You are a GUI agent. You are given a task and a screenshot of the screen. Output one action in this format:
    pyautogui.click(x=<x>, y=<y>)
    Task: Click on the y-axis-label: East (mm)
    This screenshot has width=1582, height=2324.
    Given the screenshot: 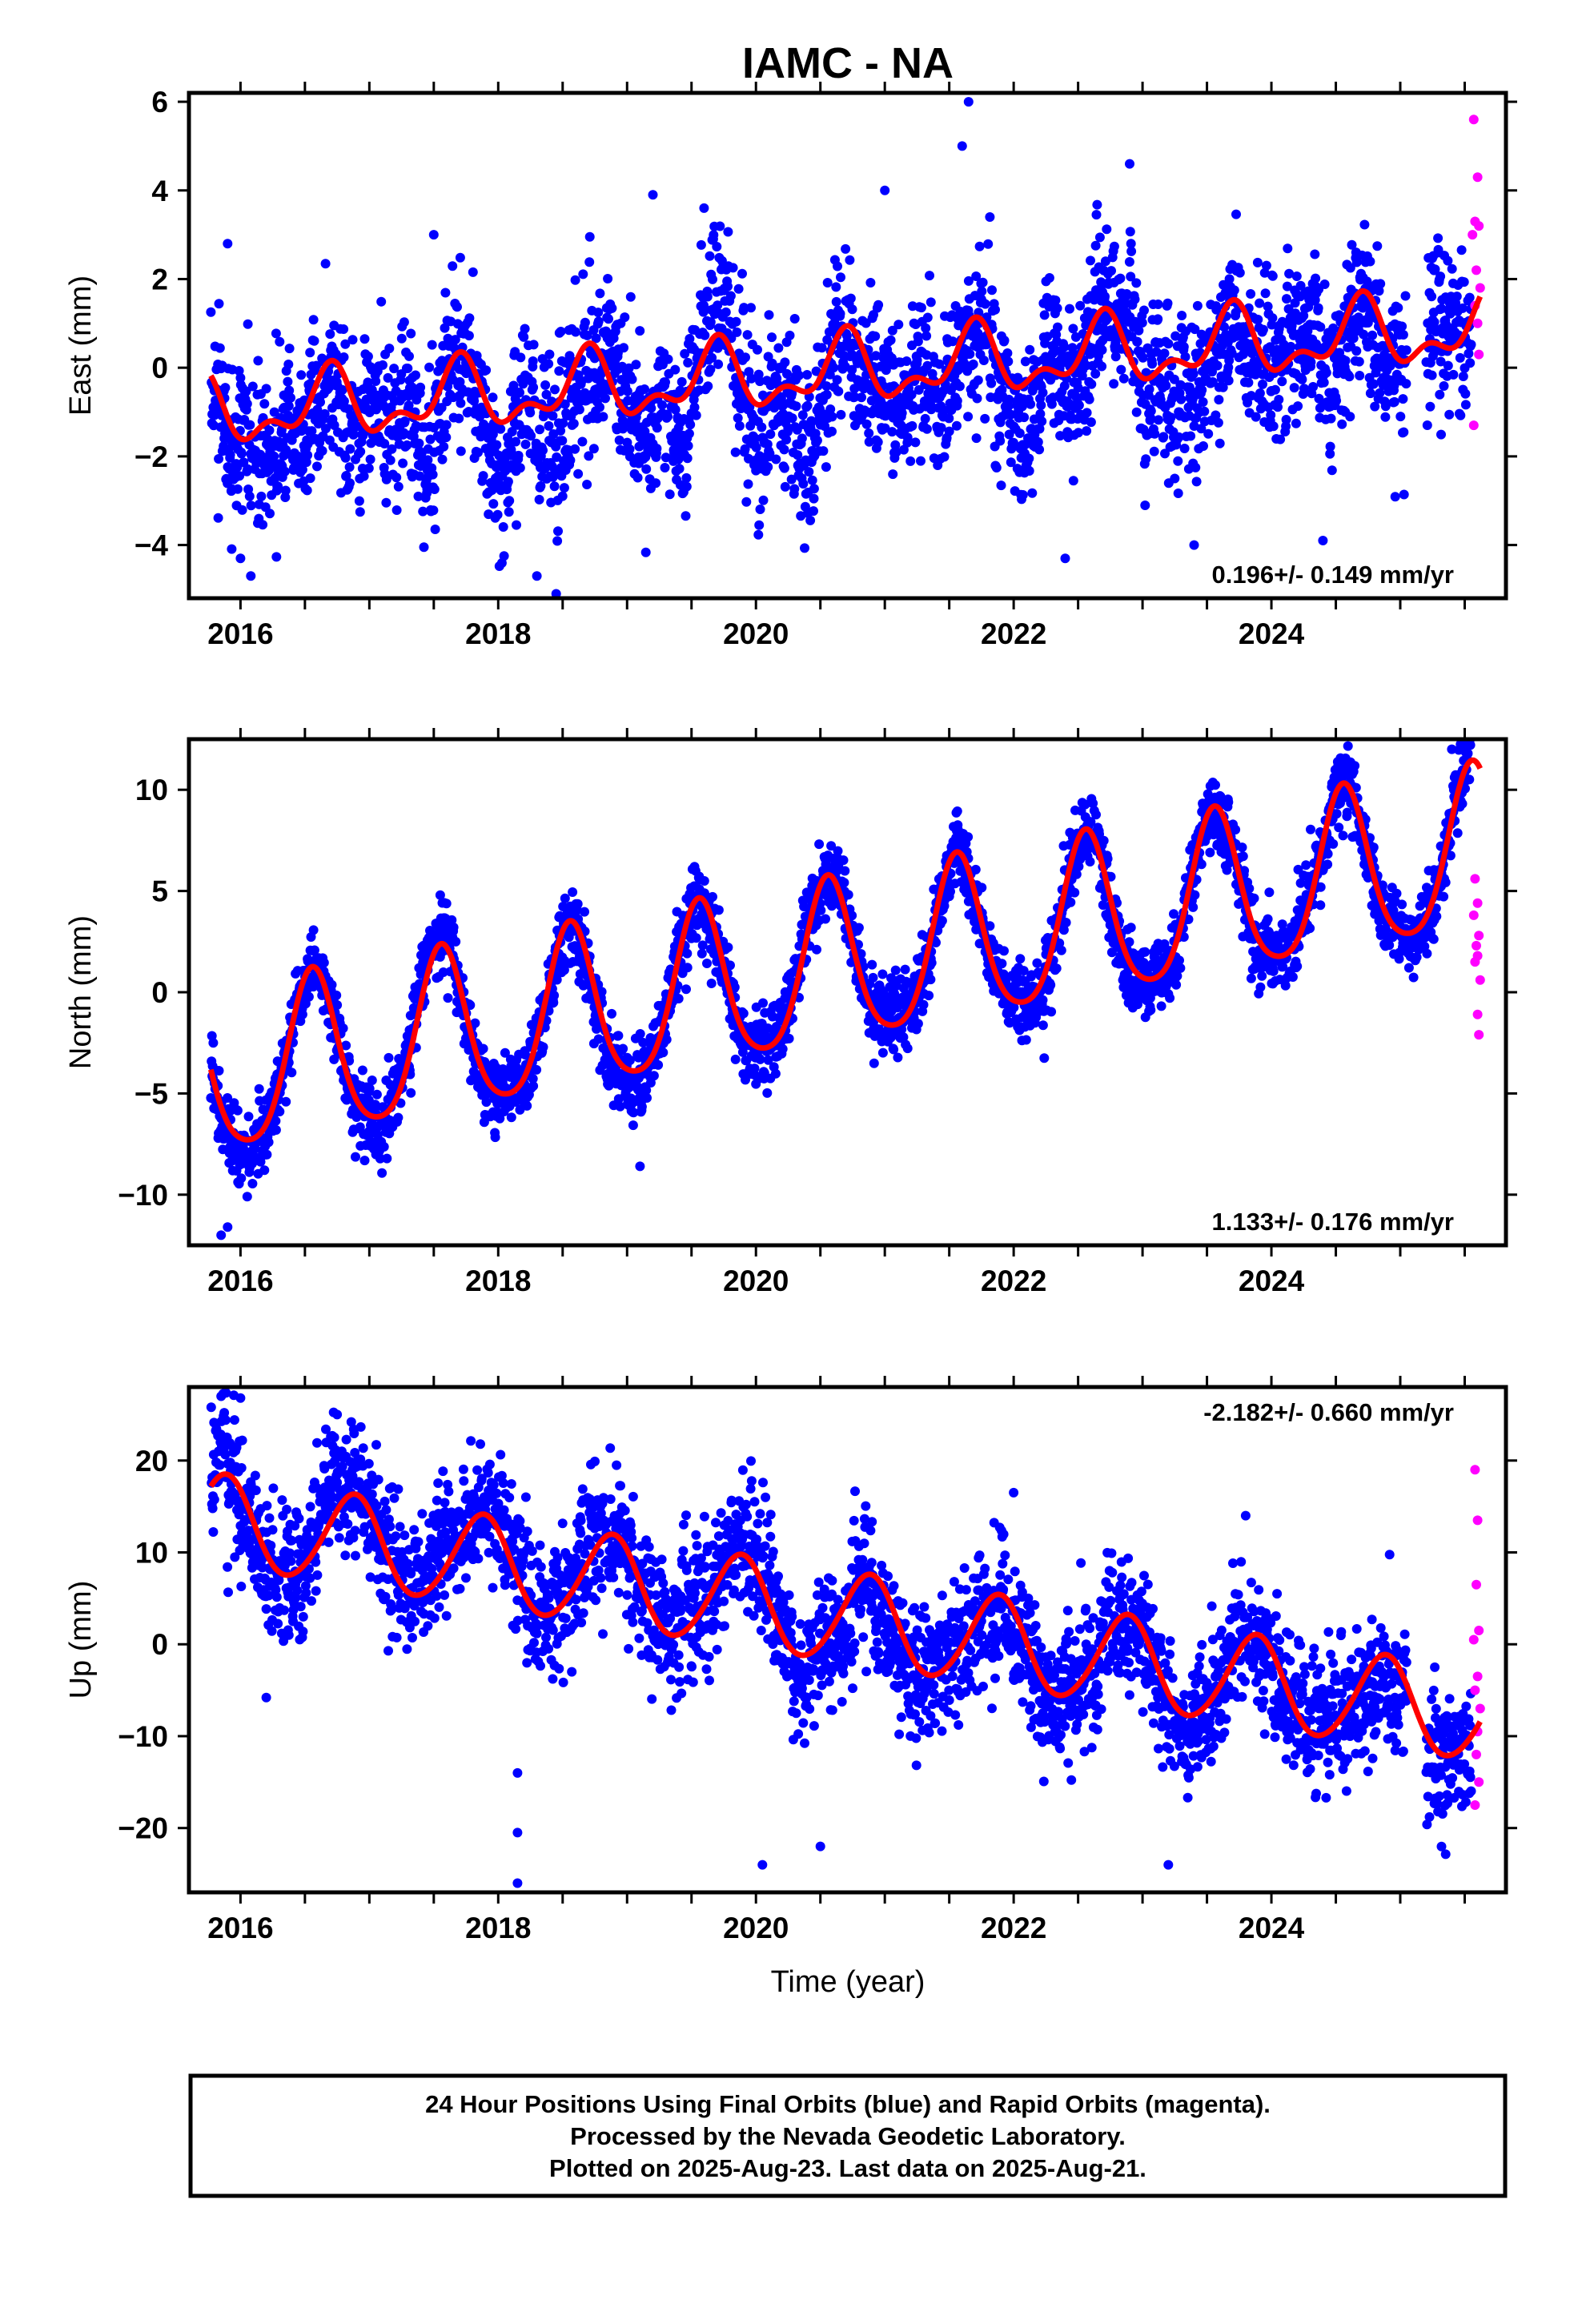 What is the action you would take?
    pyautogui.click(x=81, y=345)
    